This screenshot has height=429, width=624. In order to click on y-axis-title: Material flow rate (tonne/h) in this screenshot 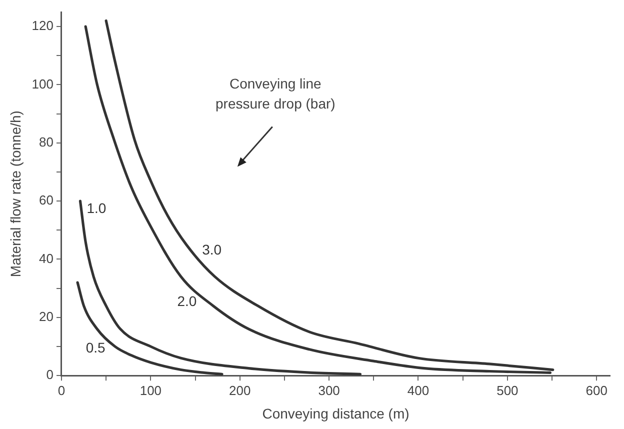, I will do `click(15, 194)`.